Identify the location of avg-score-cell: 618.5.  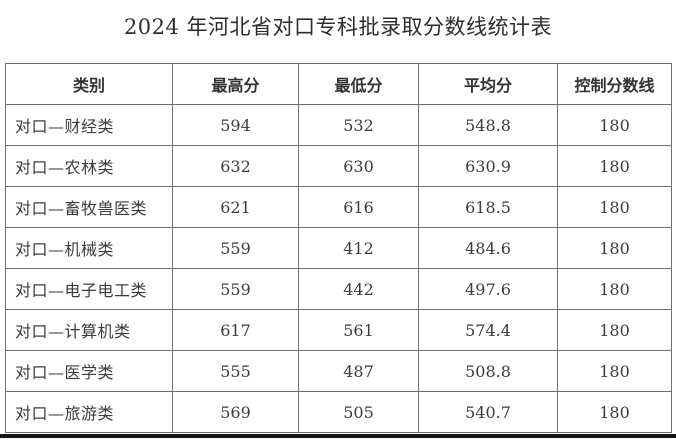
(488, 207).